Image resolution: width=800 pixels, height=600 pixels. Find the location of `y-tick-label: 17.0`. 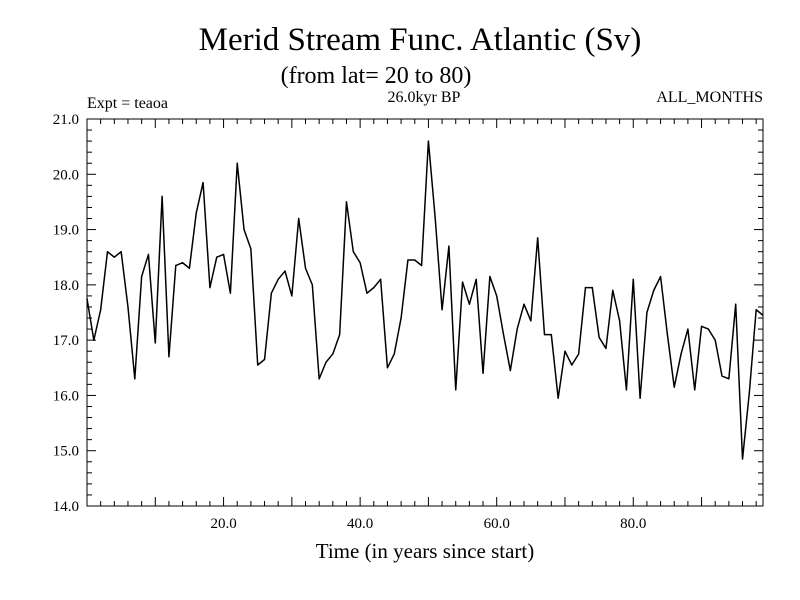

y-tick-label: 17.0 is located at coordinates (66, 341).